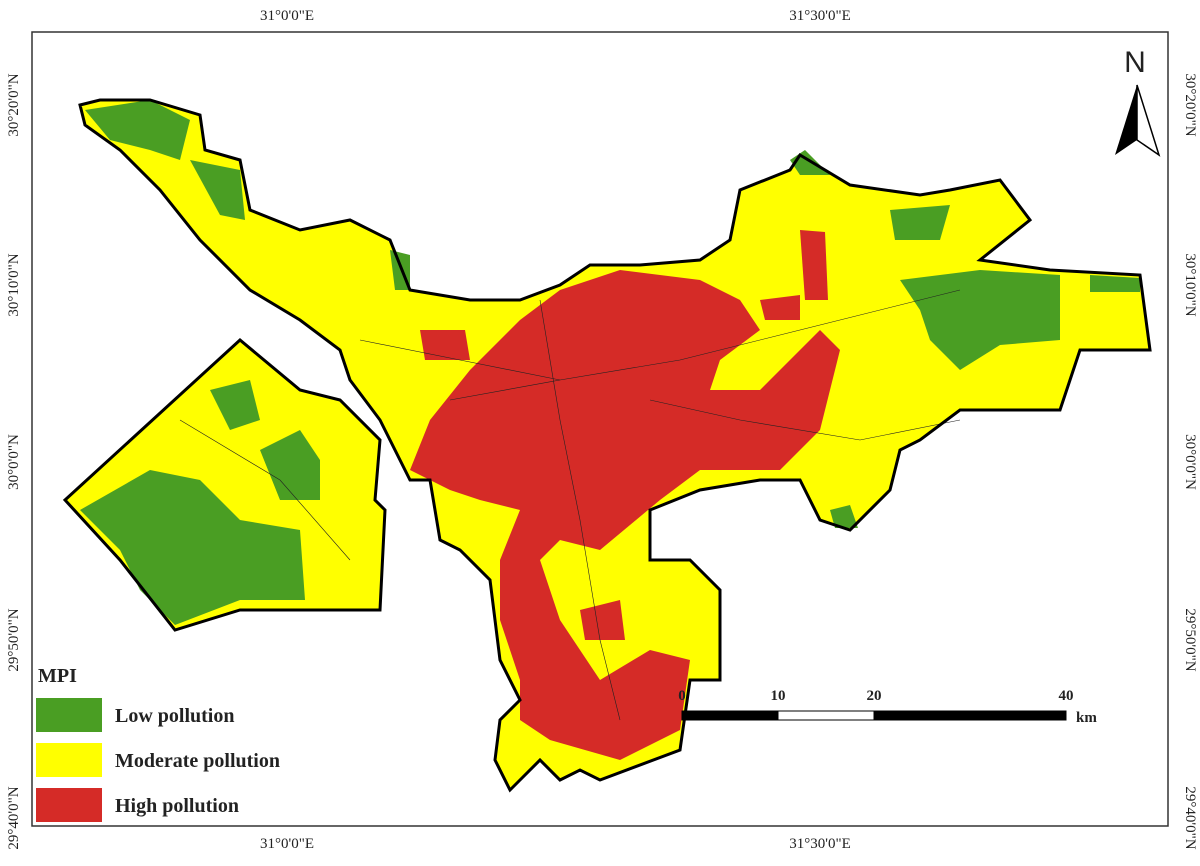  I want to click on scale-label: 0, so click(682, 696).